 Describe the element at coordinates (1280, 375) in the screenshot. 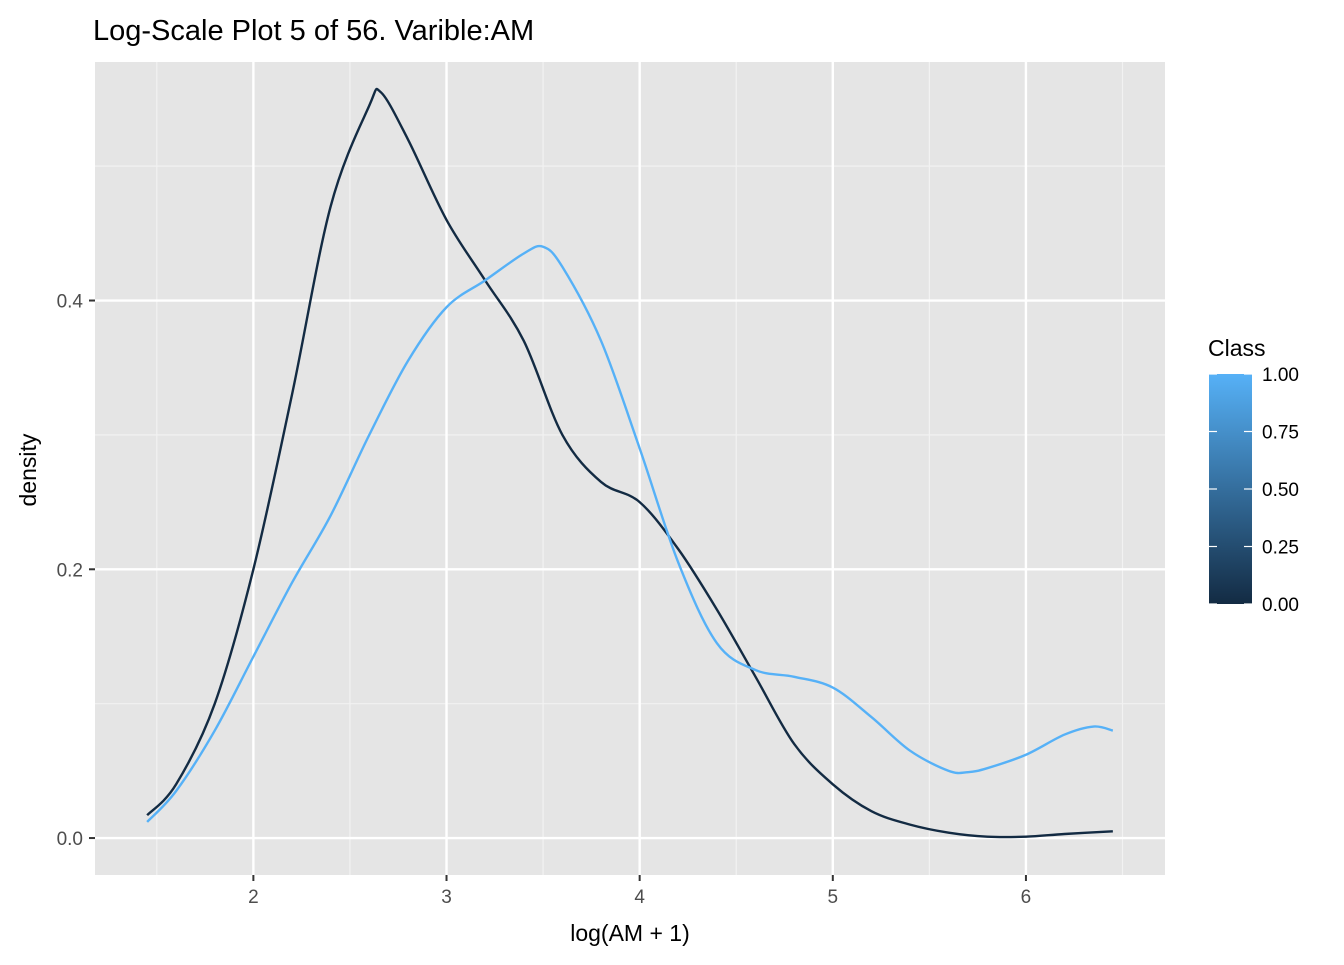

I see `legend-label: 1.00` at that location.